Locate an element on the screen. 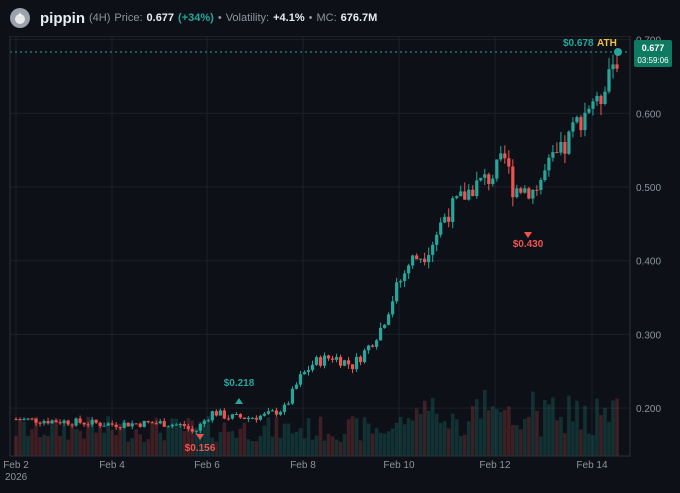 The width and height of the screenshot is (680, 493). volatility-label: Volatility: is located at coordinates (247, 18).